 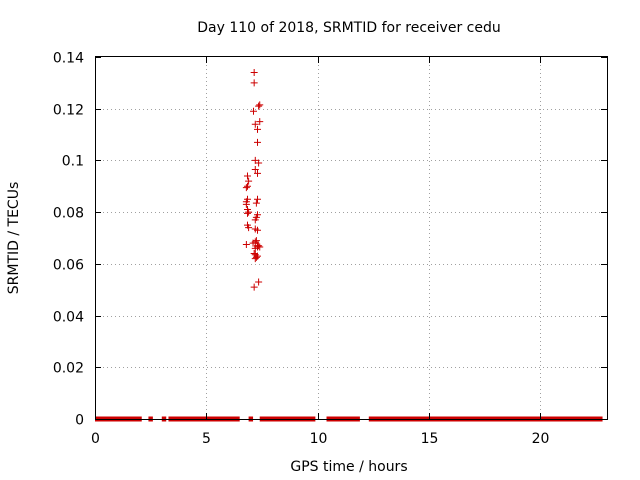 What do you see at coordinates (79, 421) in the screenshot?
I see `y-tick-label: 0` at bounding box center [79, 421].